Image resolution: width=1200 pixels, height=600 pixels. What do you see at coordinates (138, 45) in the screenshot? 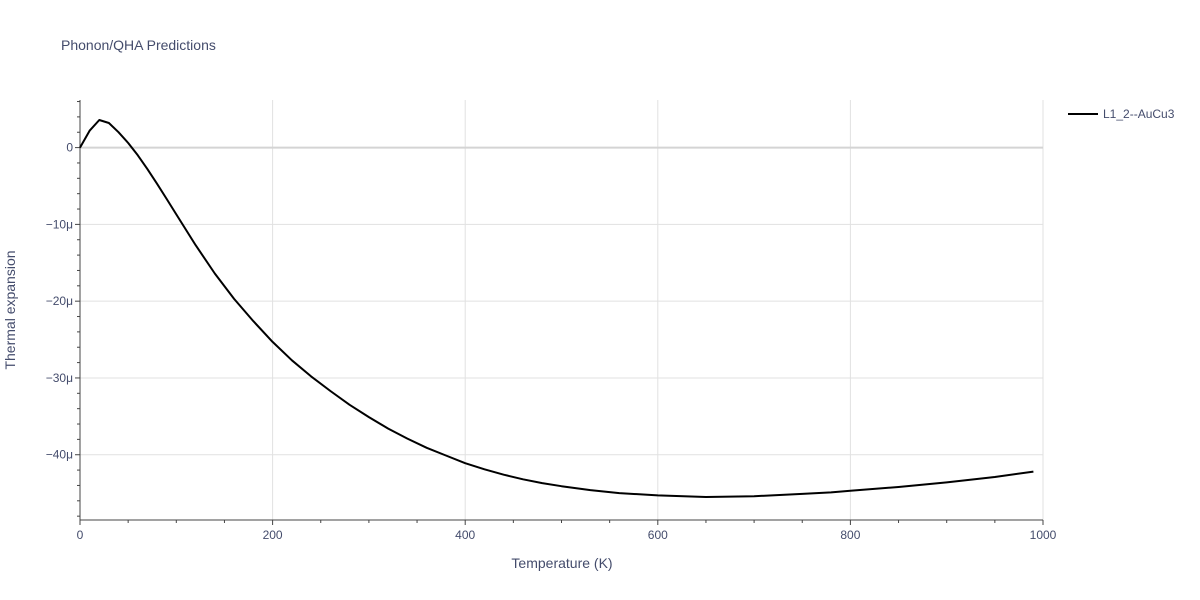
I see `chart-title: Phonon/QHA Predictions` at bounding box center [138, 45].